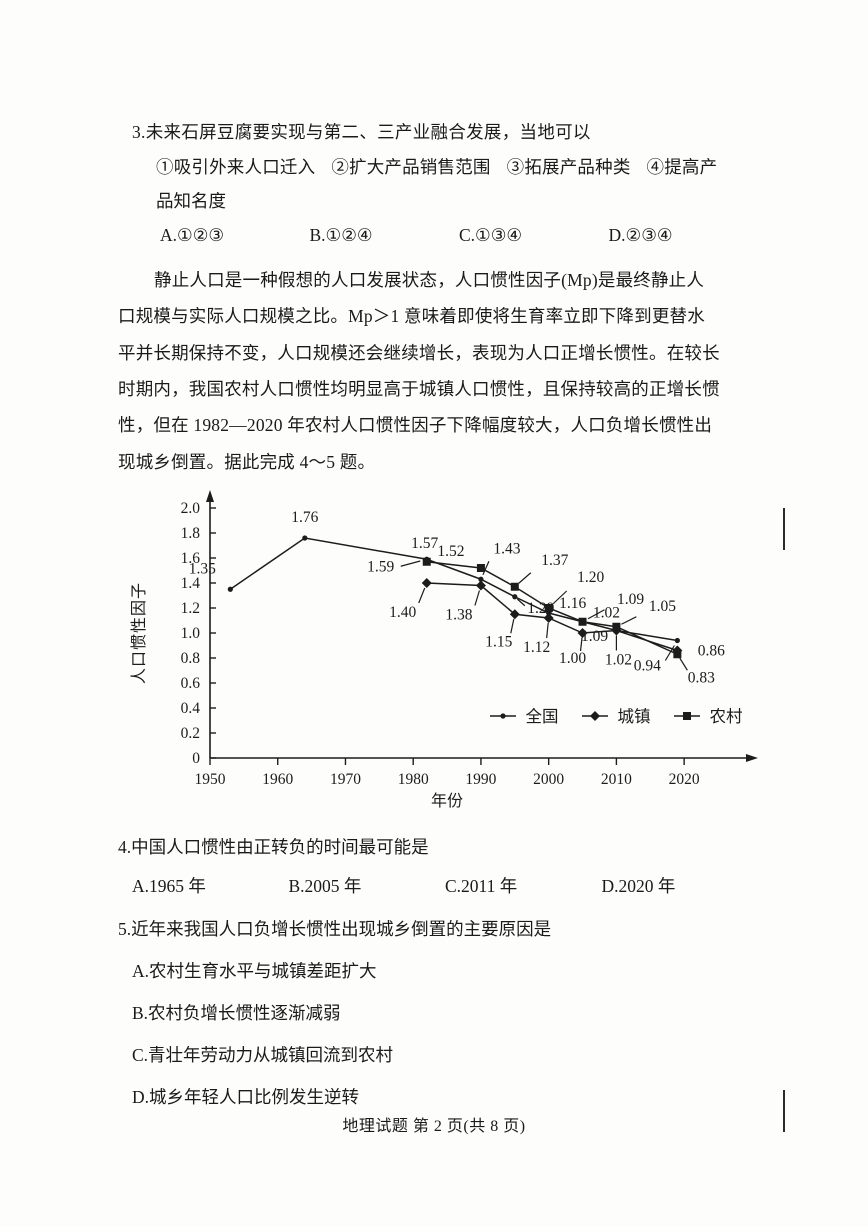  I want to click on question3-option-c: C.①③④, so click(491, 234).